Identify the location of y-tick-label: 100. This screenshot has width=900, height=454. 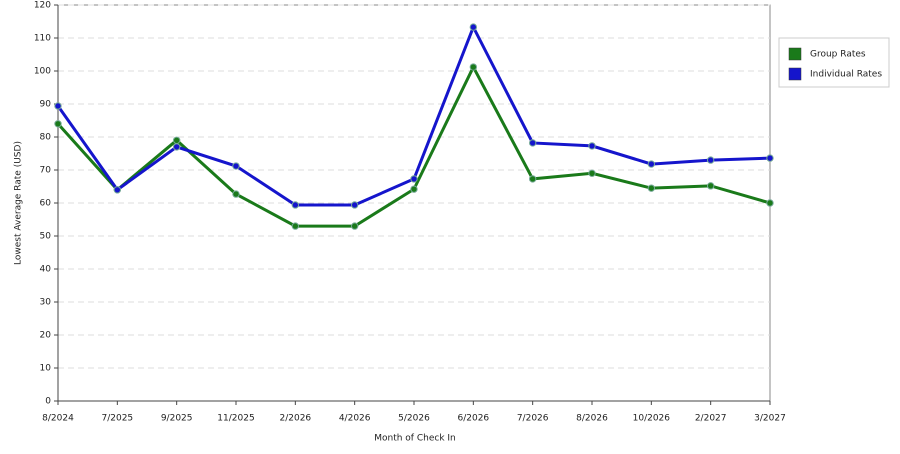
(42, 72).